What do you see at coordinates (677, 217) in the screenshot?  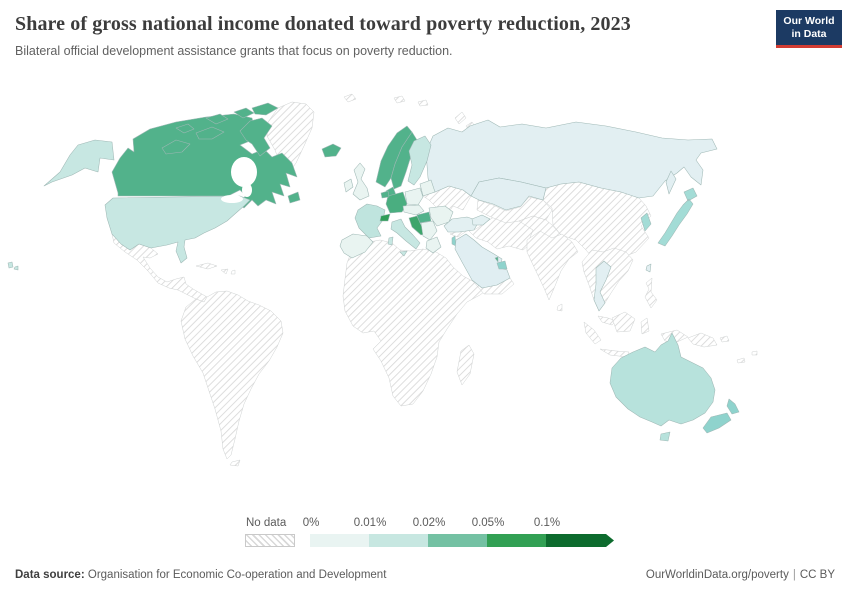 I see `country-japan` at bounding box center [677, 217].